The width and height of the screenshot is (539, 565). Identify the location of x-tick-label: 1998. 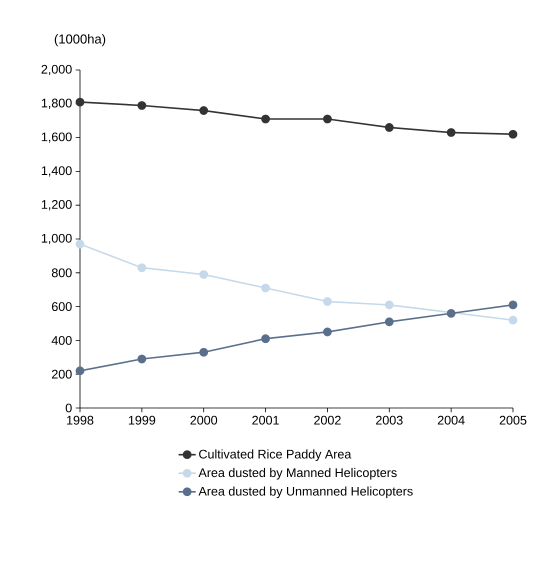
(80, 420).